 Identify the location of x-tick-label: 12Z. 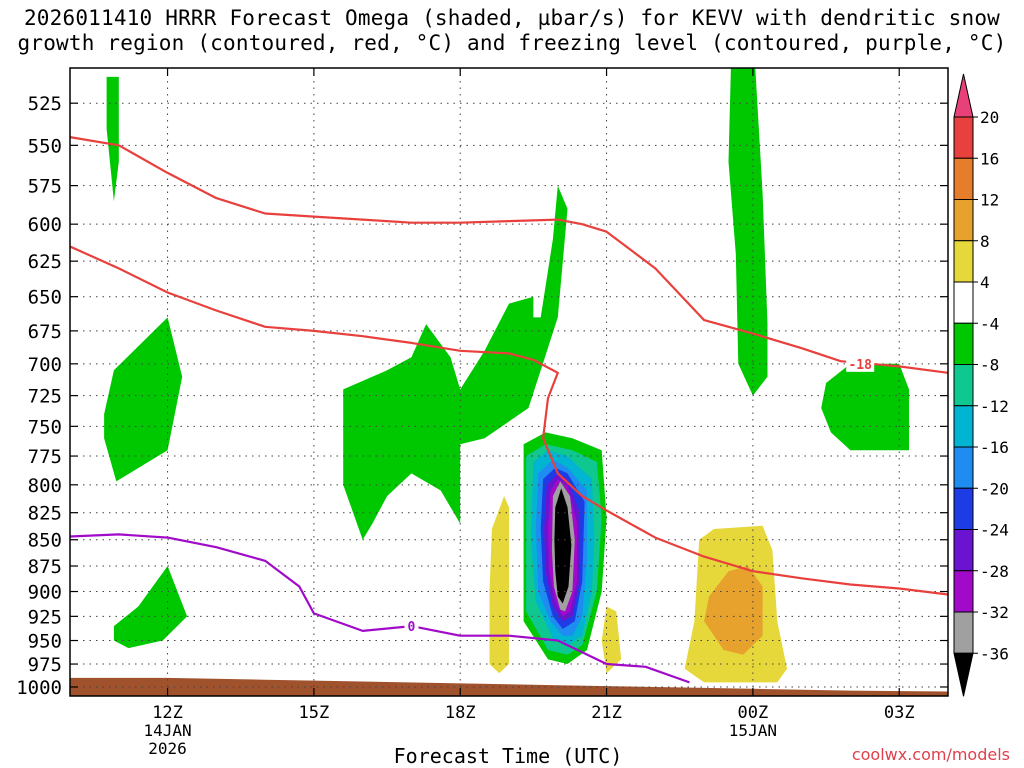
(167, 713).